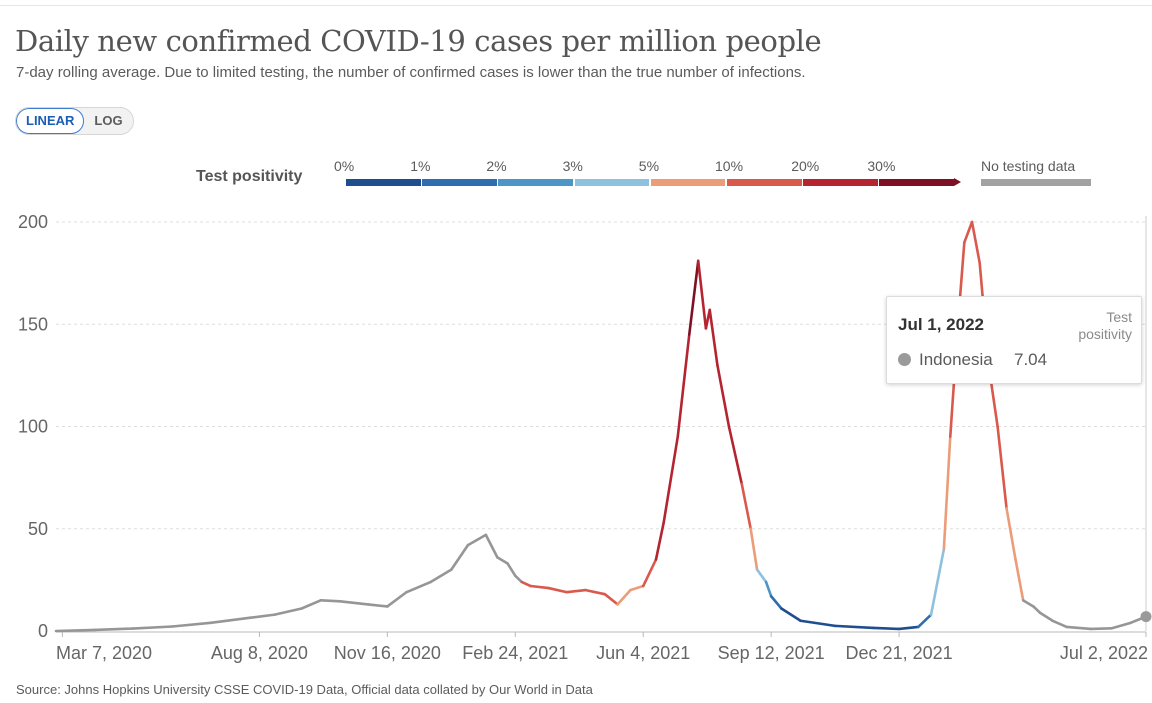 Image resolution: width=1152 pixels, height=703 pixels. What do you see at coordinates (805, 166) in the screenshot?
I see `legend-bin-label: 20%` at bounding box center [805, 166].